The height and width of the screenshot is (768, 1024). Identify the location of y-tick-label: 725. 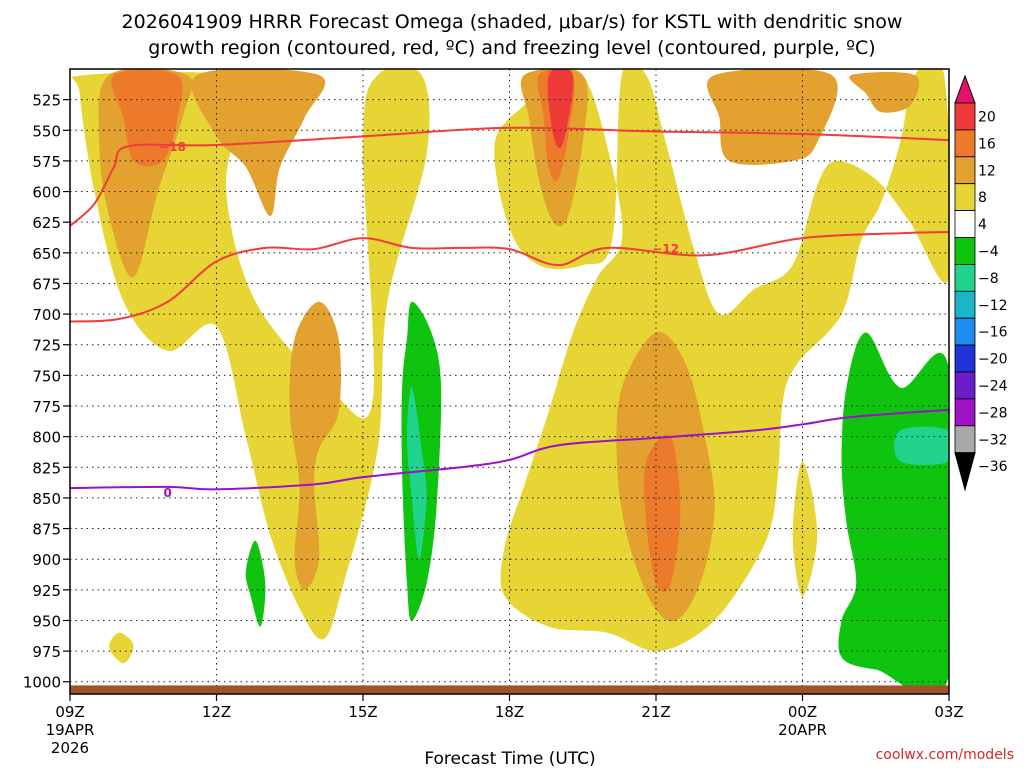
(46, 346).